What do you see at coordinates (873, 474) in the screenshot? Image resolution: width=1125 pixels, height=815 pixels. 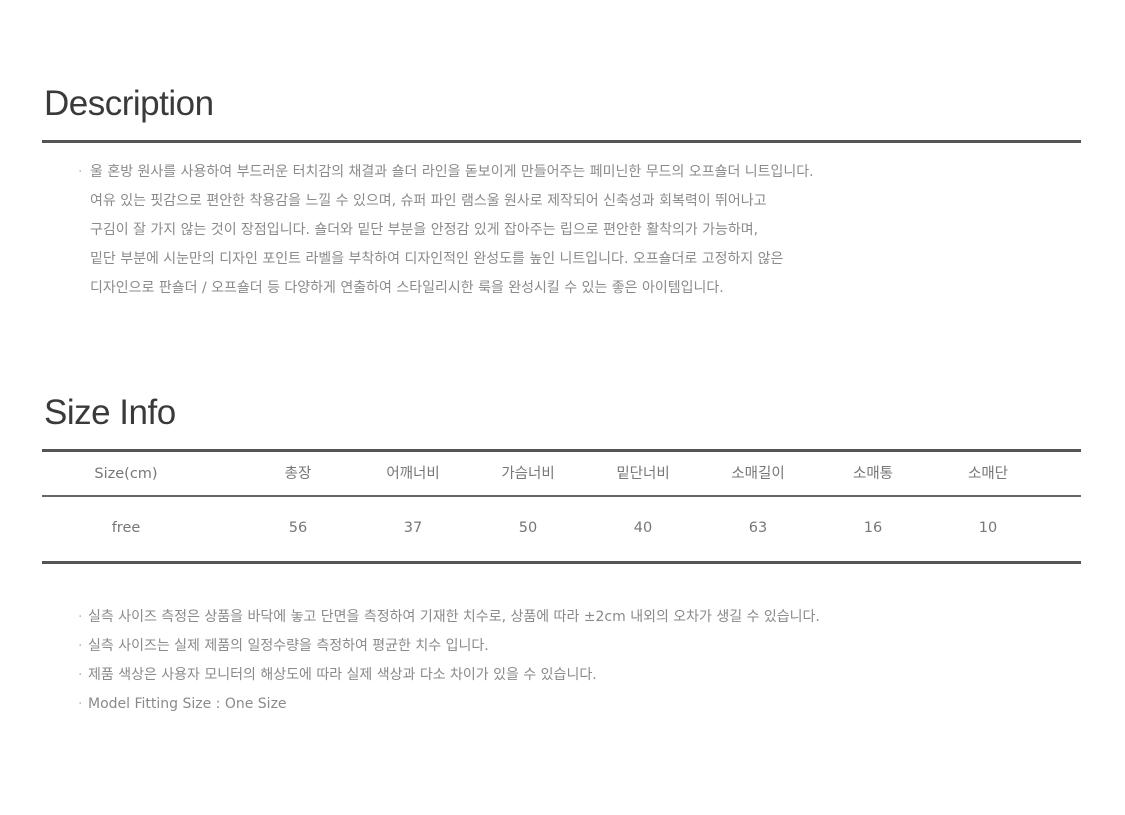 I see `header-cell: 소매통` at bounding box center [873, 474].